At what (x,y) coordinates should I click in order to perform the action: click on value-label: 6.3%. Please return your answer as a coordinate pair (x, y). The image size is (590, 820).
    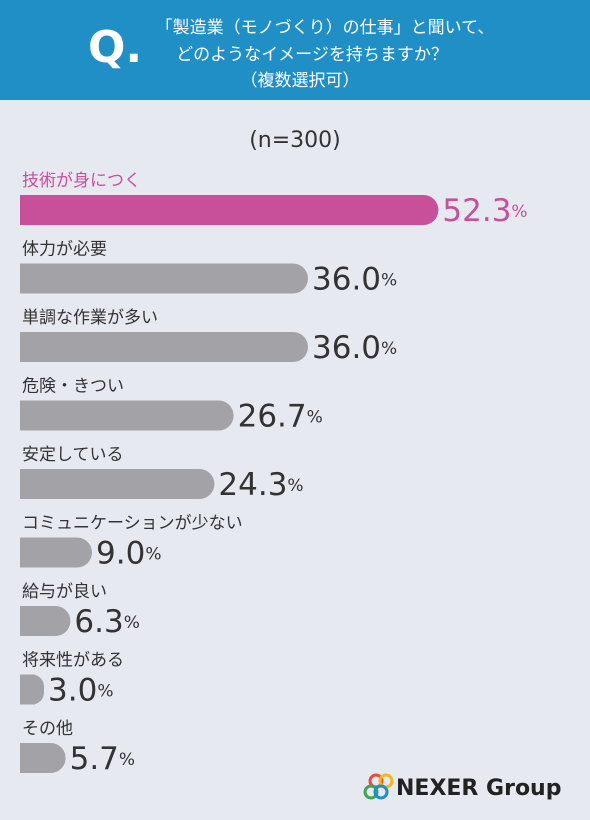
    Looking at the image, I should click on (106, 622).